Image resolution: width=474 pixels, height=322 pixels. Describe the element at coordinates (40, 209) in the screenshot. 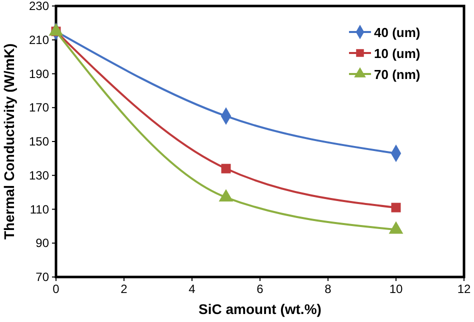

I see `y-tick-label: 110` at that location.